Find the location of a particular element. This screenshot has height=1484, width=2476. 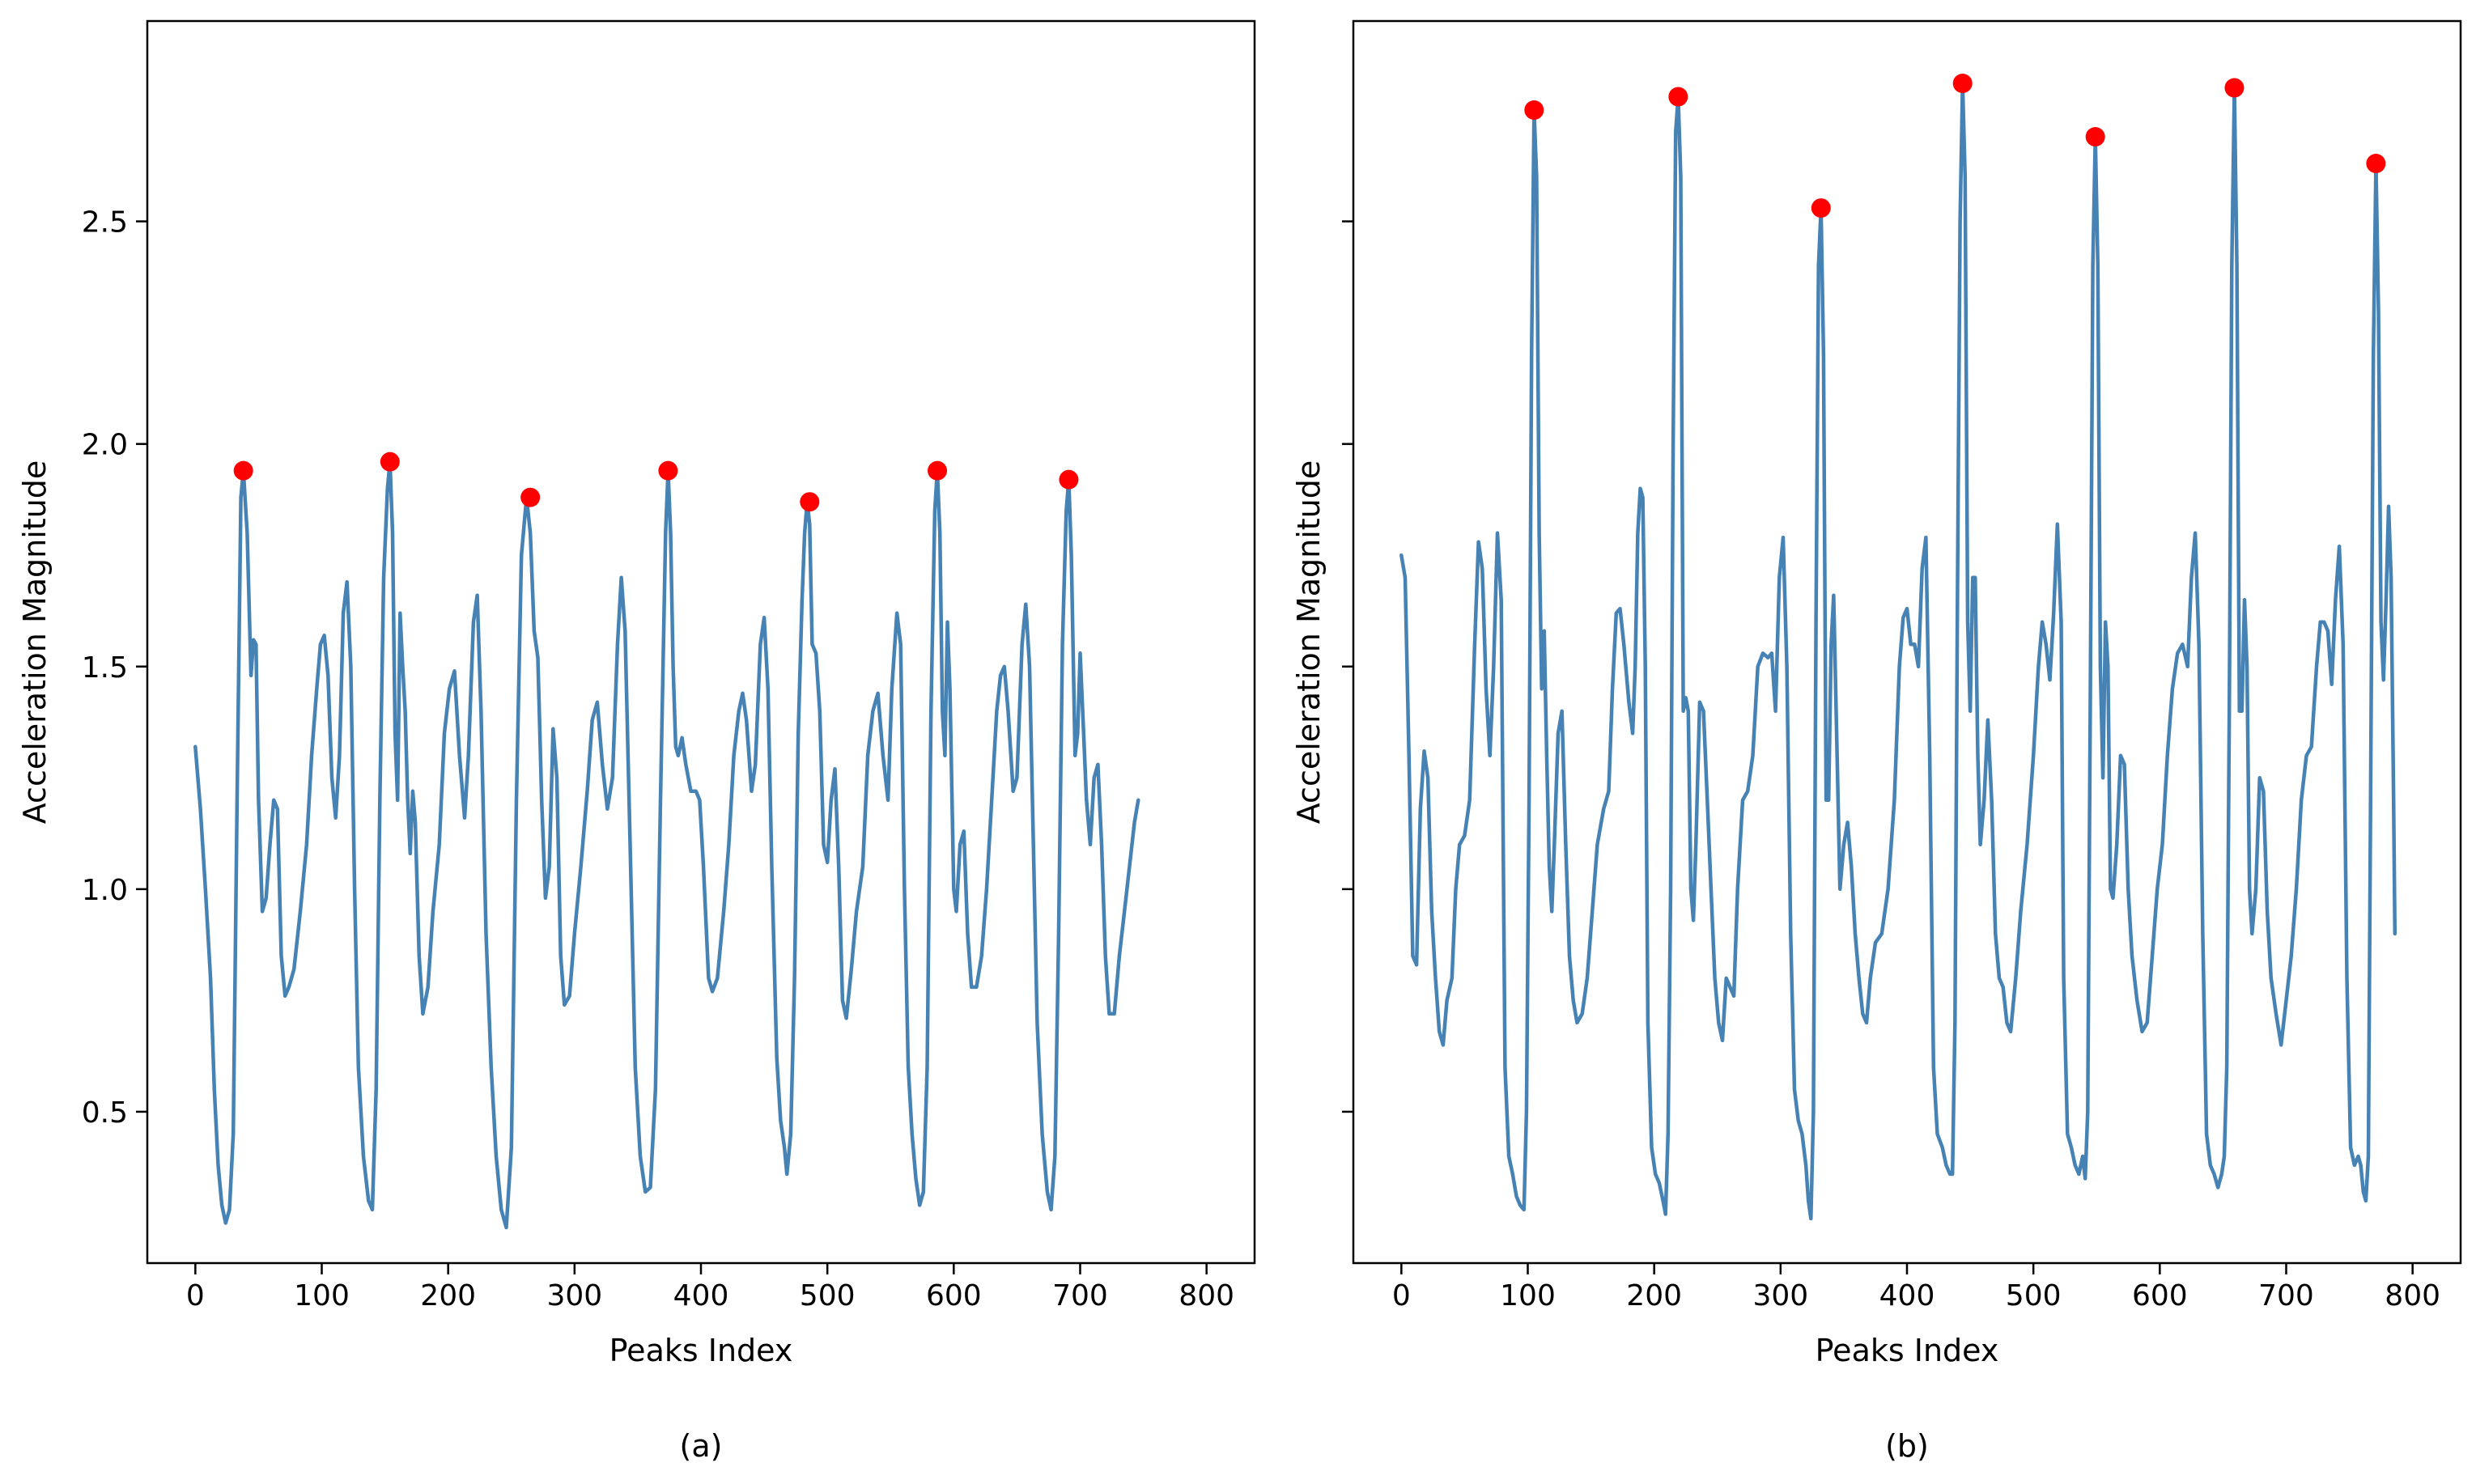

panel-a-xtick-label: 400 is located at coordinates (701, 1295).